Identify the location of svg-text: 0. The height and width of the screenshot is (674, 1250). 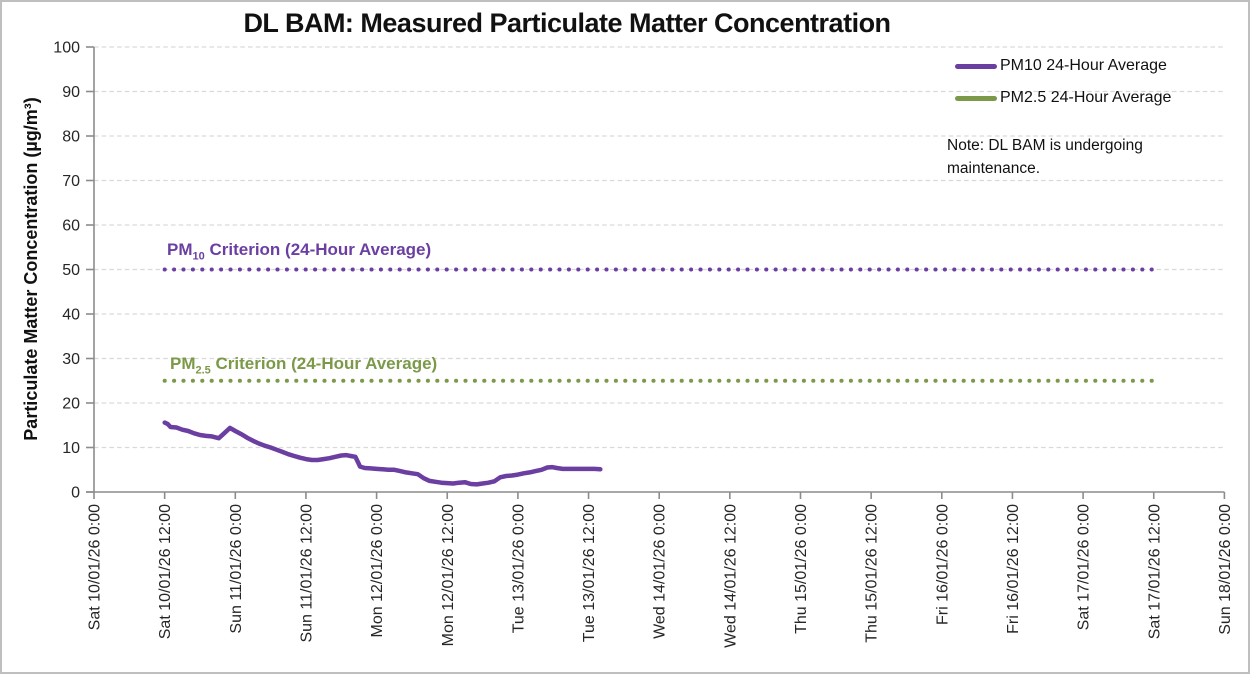
(75, 493).